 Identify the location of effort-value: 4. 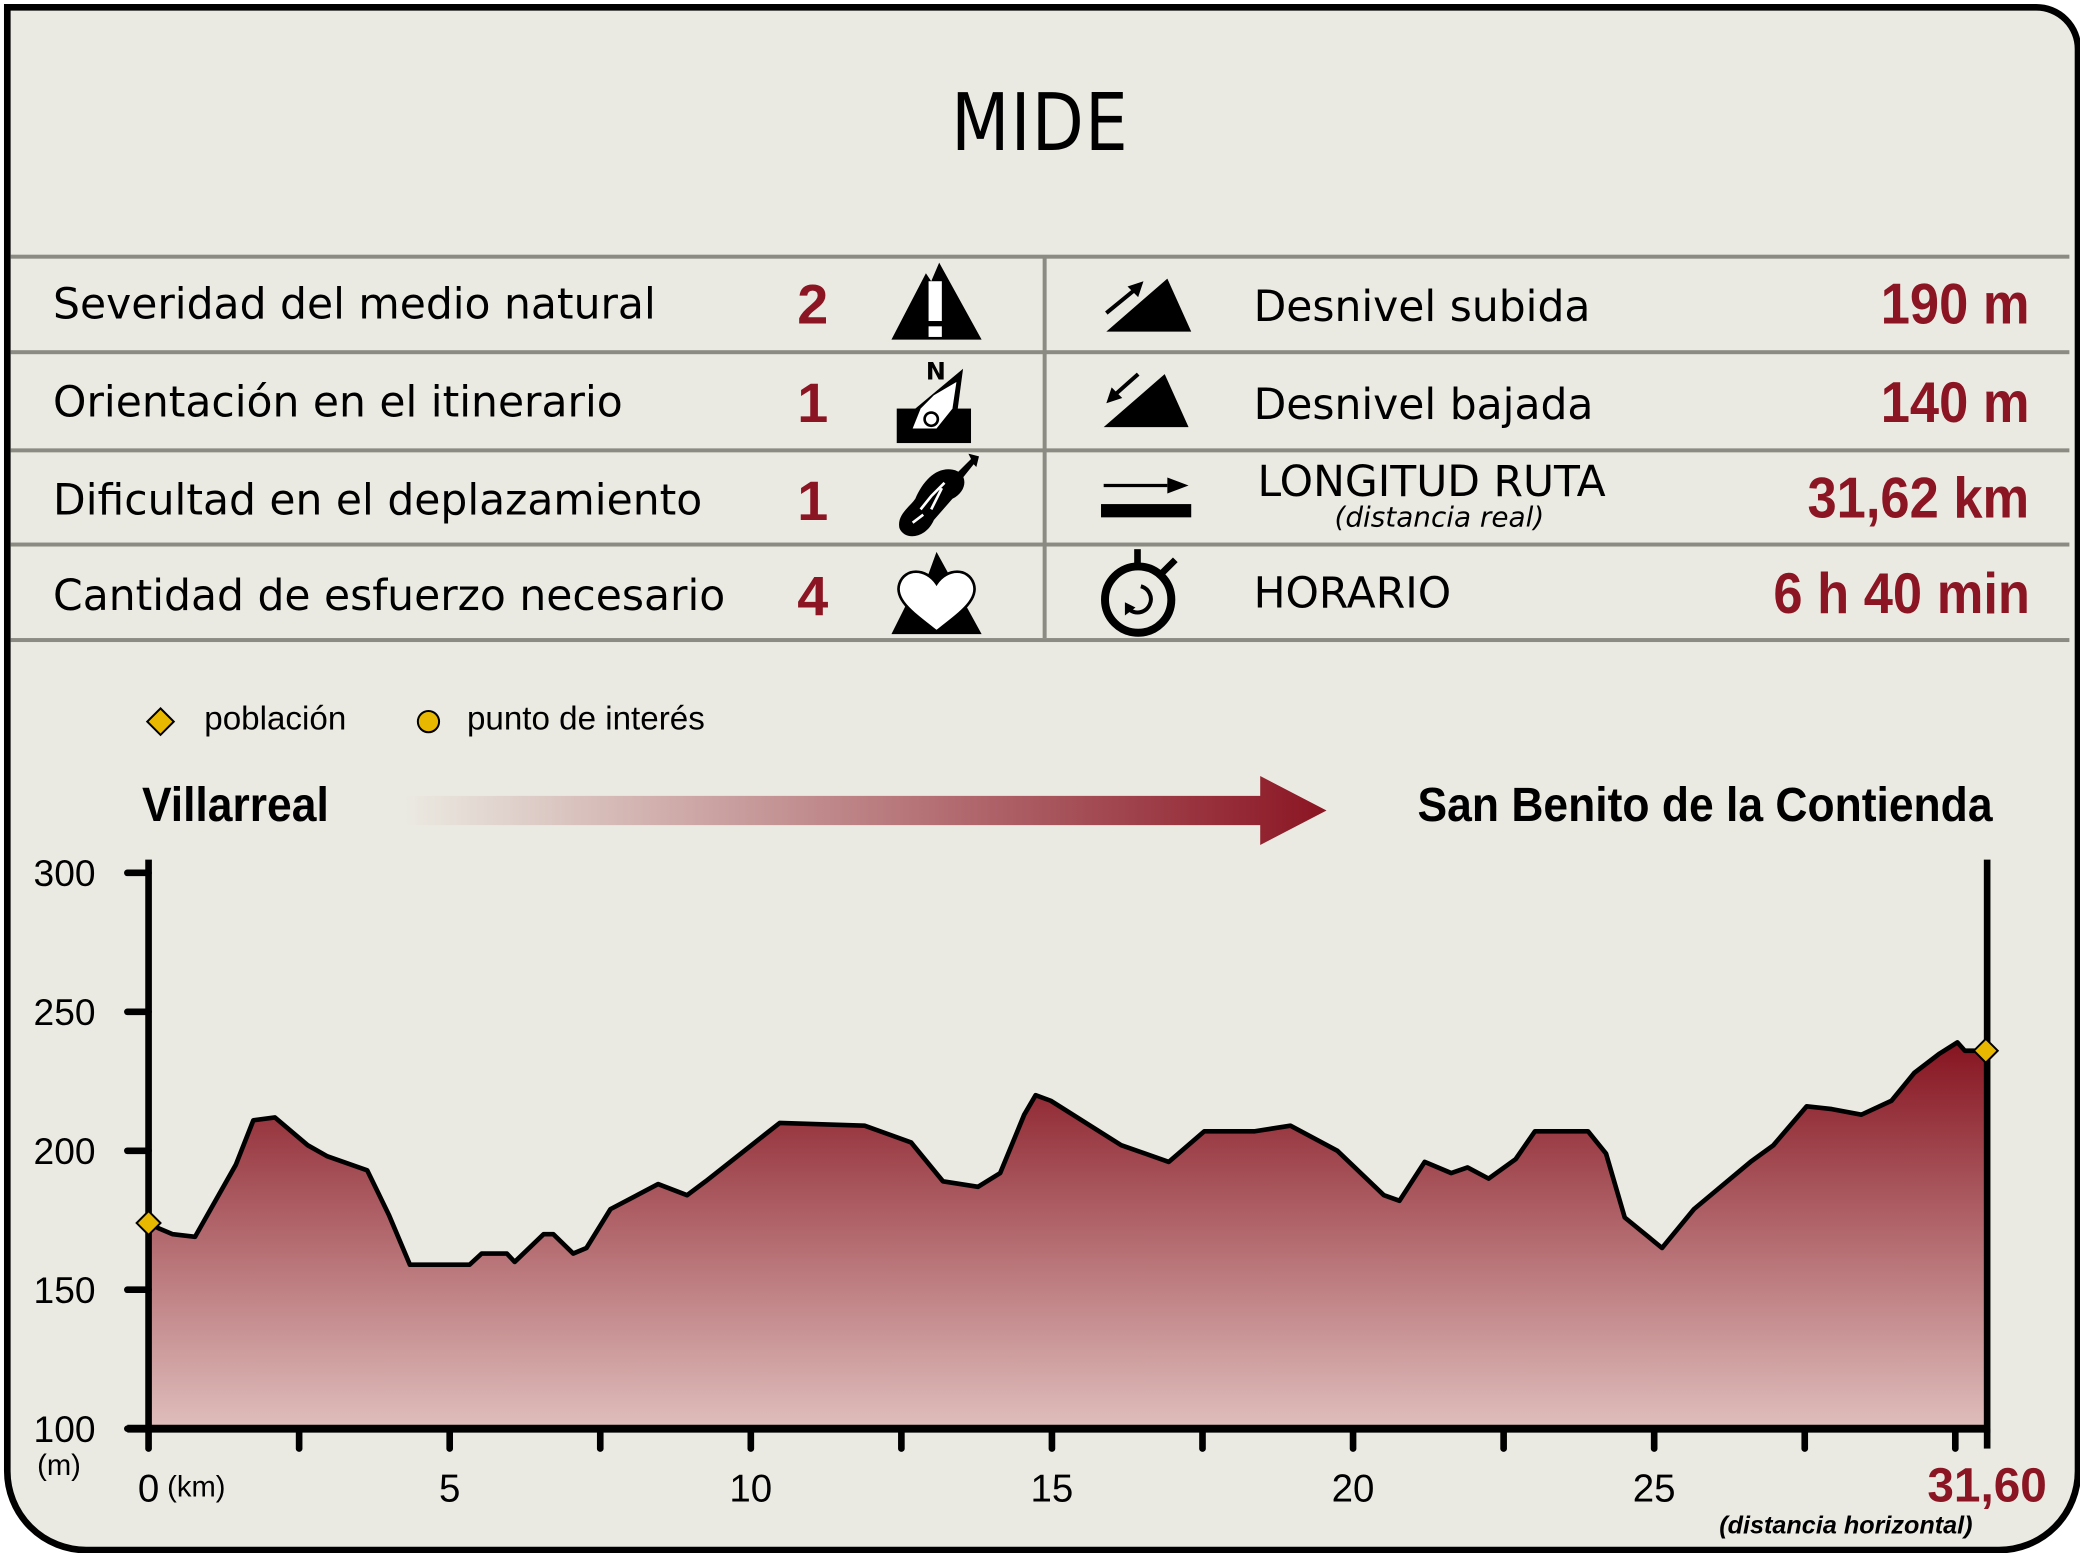
(813, 596).